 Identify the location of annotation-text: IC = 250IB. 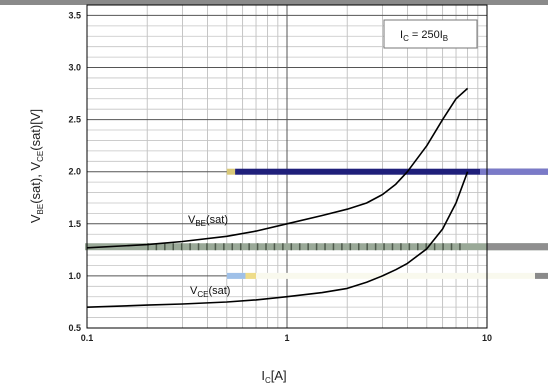
(424, 36).